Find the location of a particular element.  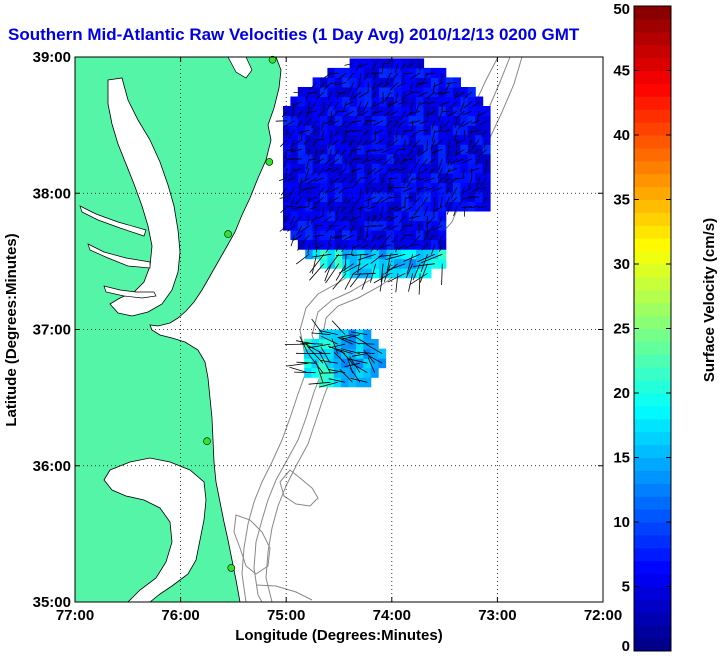

x-tick-label: 75:00 is located at coordinates (286, 615).